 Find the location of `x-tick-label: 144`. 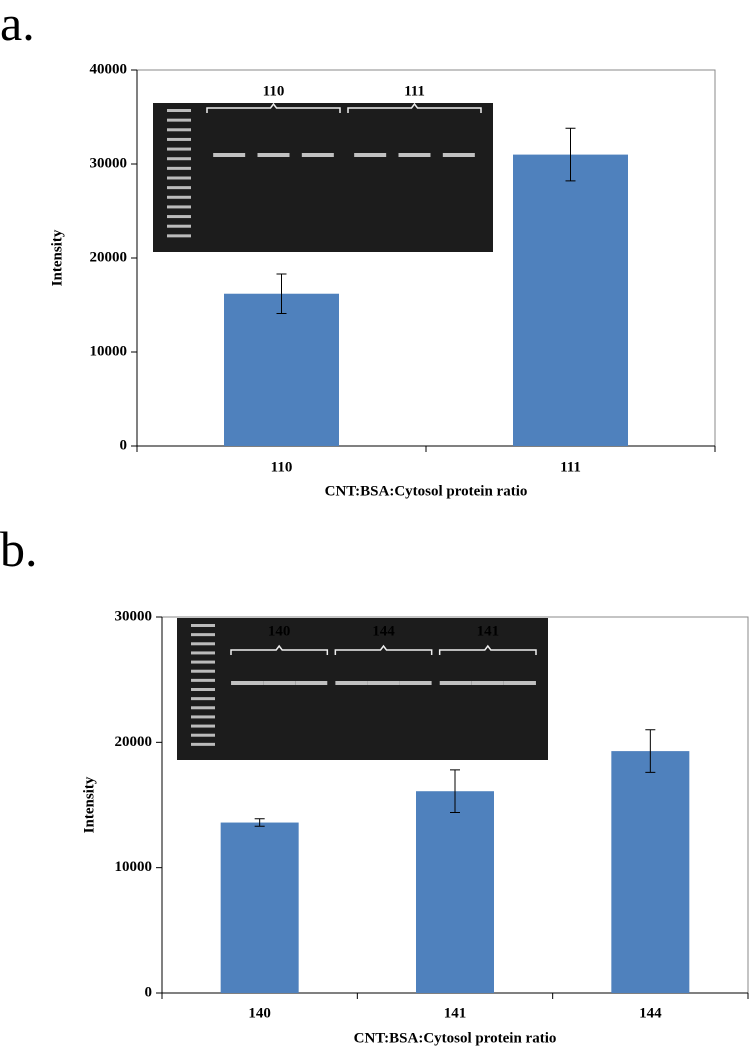

x-tick-label: 144 is located at coordinates (650, 1013).